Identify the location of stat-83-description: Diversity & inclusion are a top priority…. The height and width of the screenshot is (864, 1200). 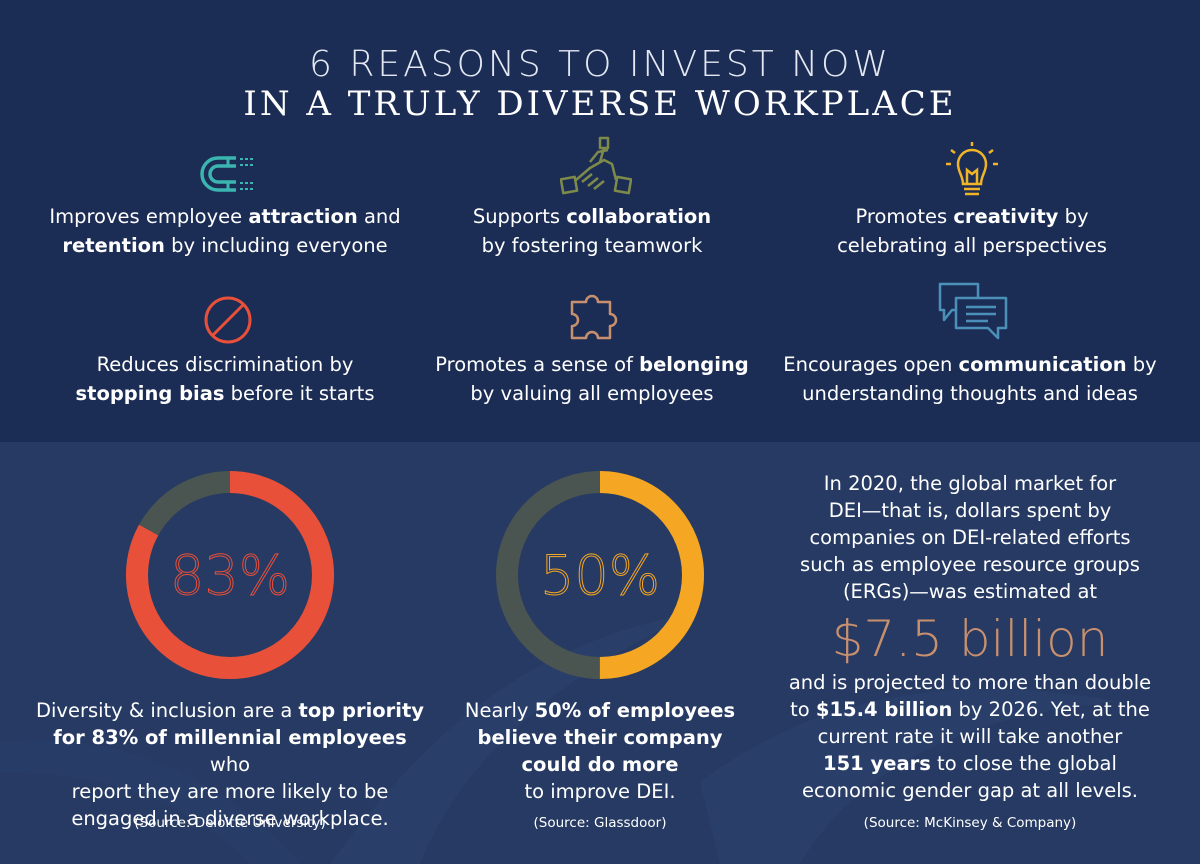
(230, 764).